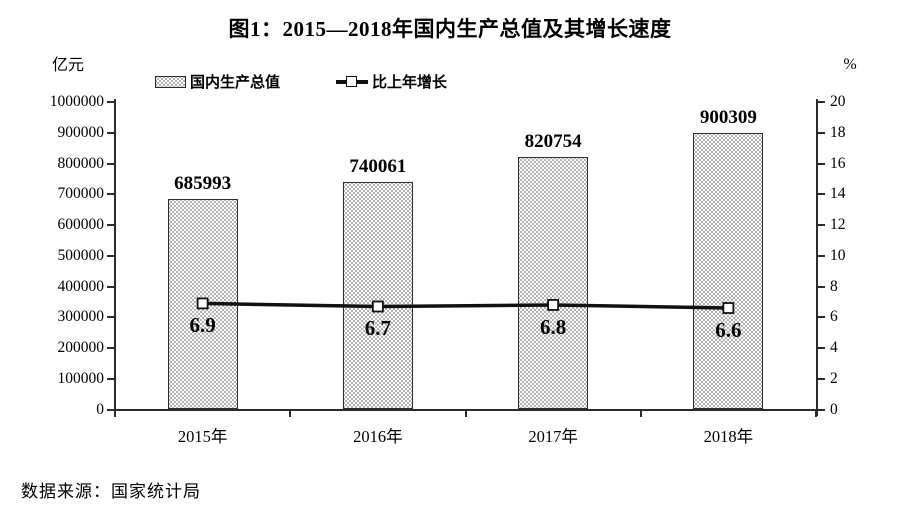 Image resolution: width=900 pixels, height=518 pixels. What do you see at coordinates (202, 325) in the screenshot?
I see `growth-value-label: 6.9` at bounding box center [202, 325].